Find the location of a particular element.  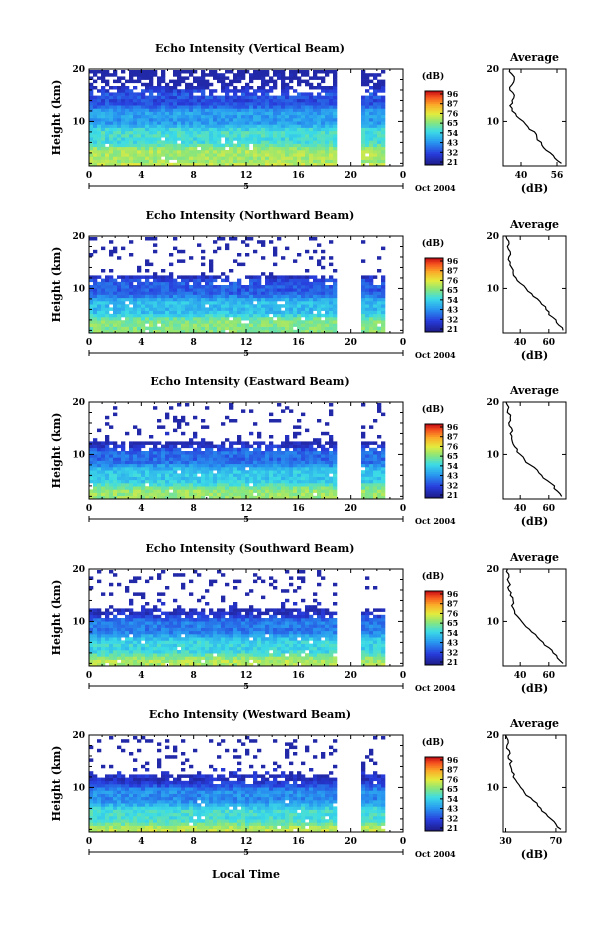

x-tick-label: 20 is located at coordinates (350, 509).